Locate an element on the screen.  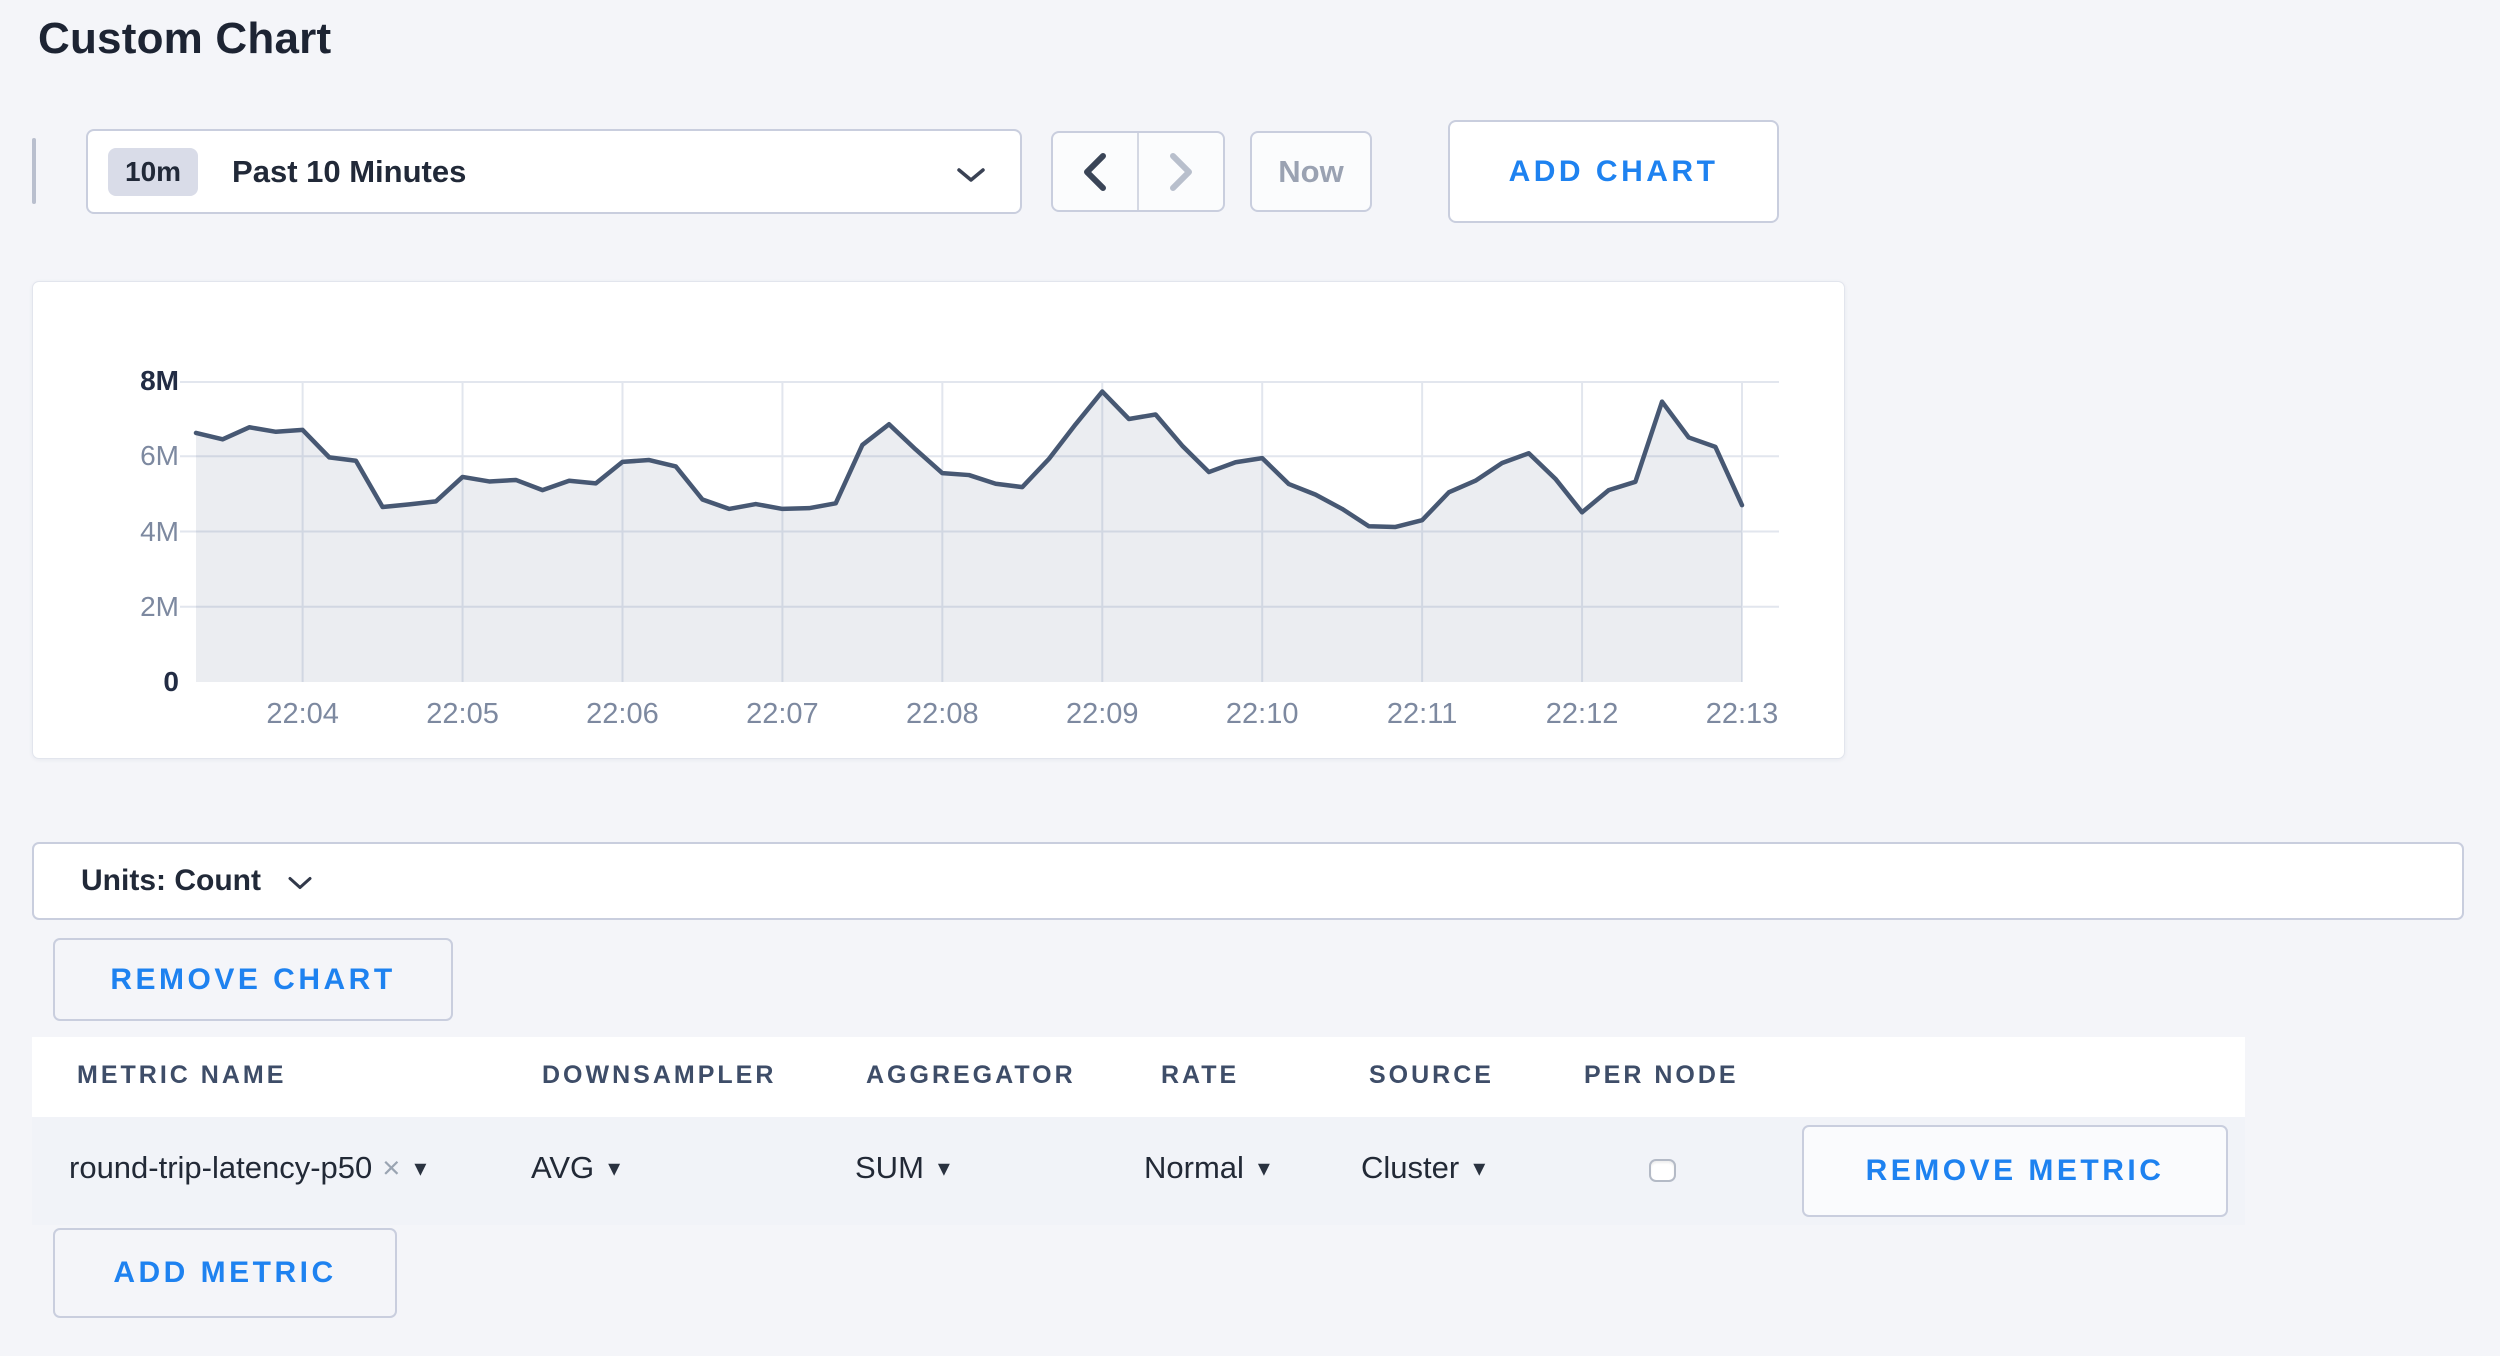
y-axis-tick-label: 4M is located at coordinates (159, 531).